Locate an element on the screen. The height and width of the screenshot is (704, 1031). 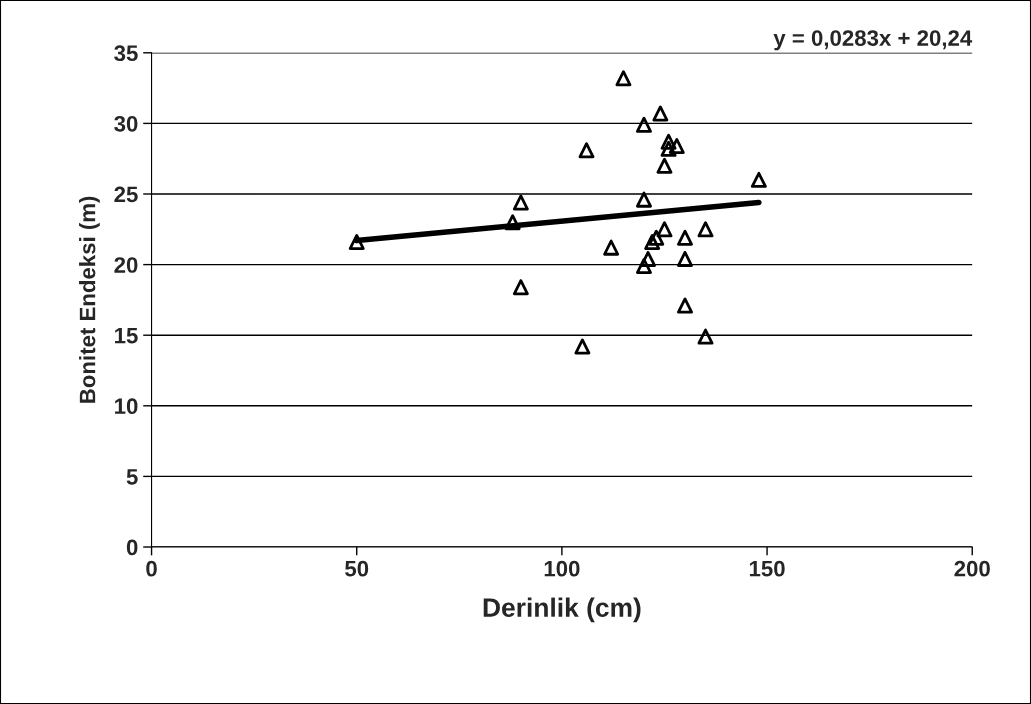
y-tick-label: 0 is located at coordinates (132, 547).